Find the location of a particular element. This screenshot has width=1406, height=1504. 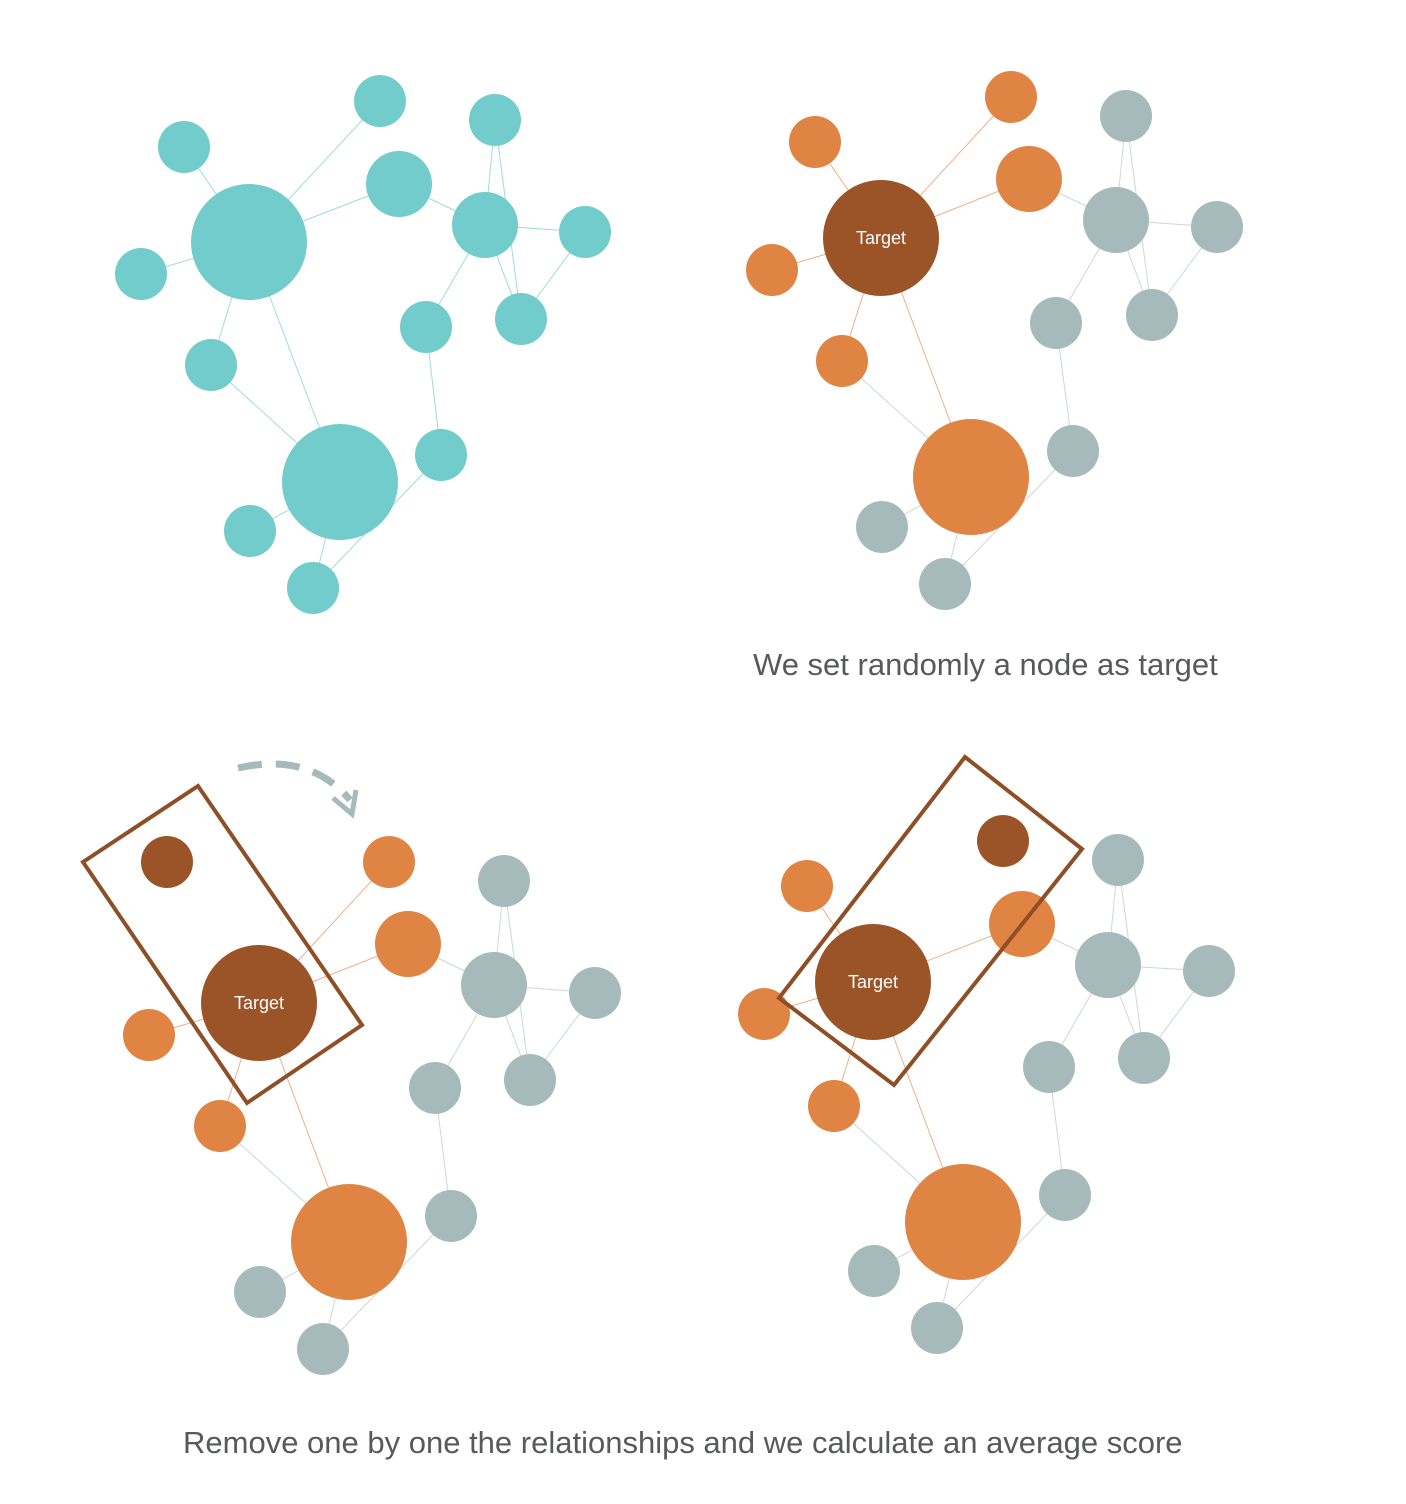

panel-relationship-removed-2: Target is located at coordinates (986, 1054).